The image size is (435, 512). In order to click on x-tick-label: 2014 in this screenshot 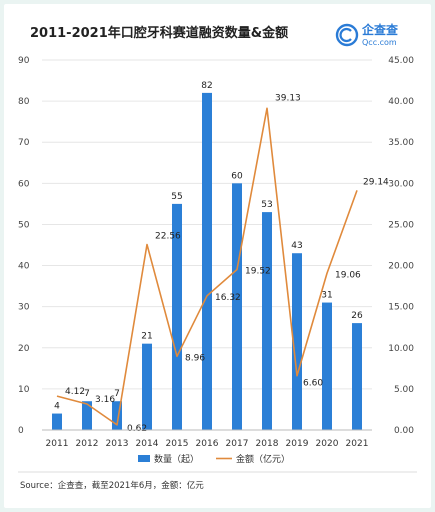, I will do `click(147, 444)`.